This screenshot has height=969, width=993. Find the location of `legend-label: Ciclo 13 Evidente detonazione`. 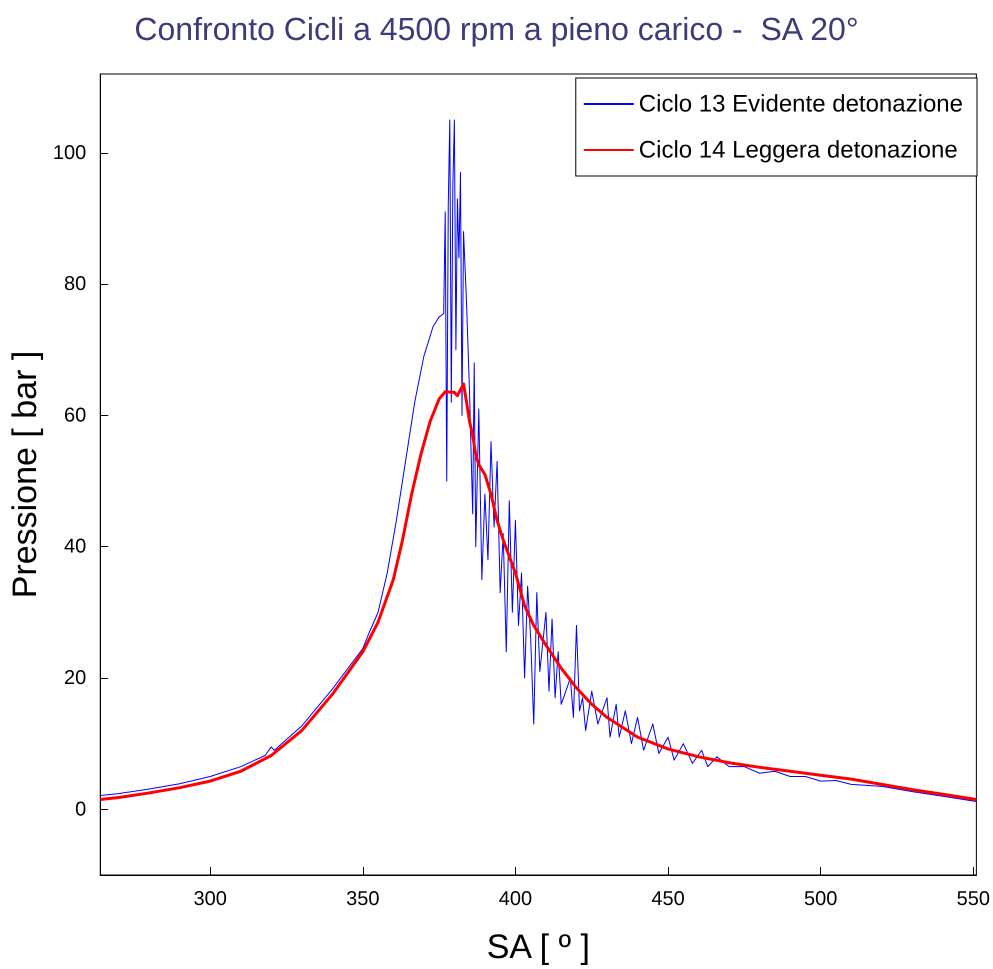

legend-label: Ciclo 13 Evidente detonazione is located at coordinates (801, 104).